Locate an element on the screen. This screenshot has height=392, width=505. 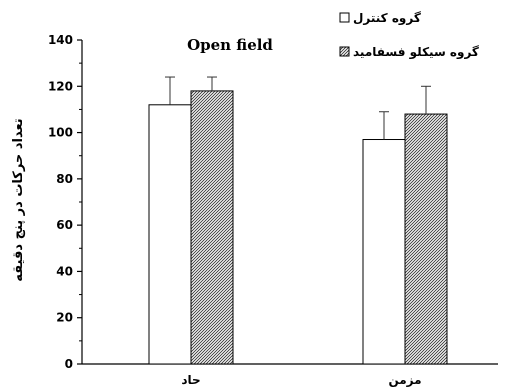
x-category-label: مزمن is located at coordinates (404, 380).